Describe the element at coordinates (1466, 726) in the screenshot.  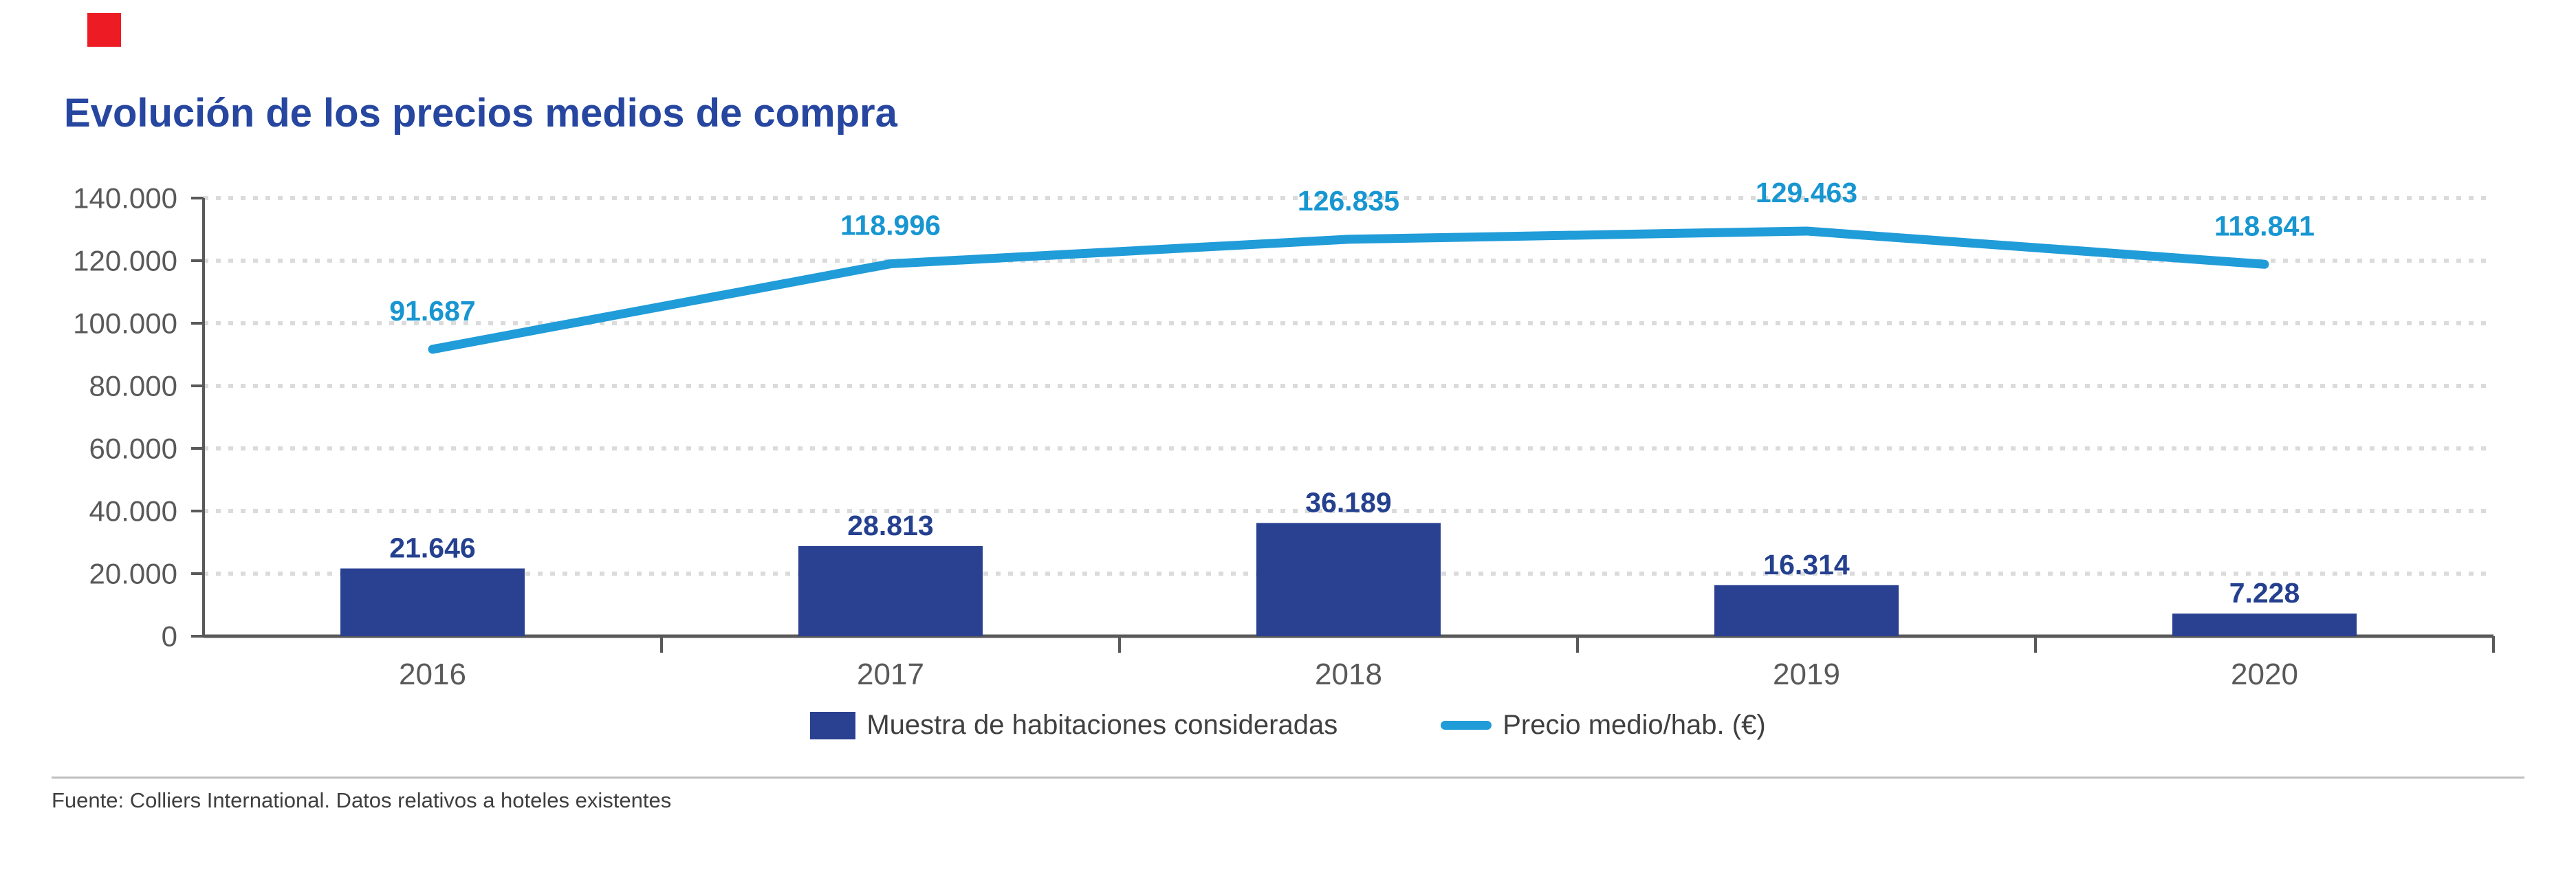
I see `line-series-swatch-icon` at that location.